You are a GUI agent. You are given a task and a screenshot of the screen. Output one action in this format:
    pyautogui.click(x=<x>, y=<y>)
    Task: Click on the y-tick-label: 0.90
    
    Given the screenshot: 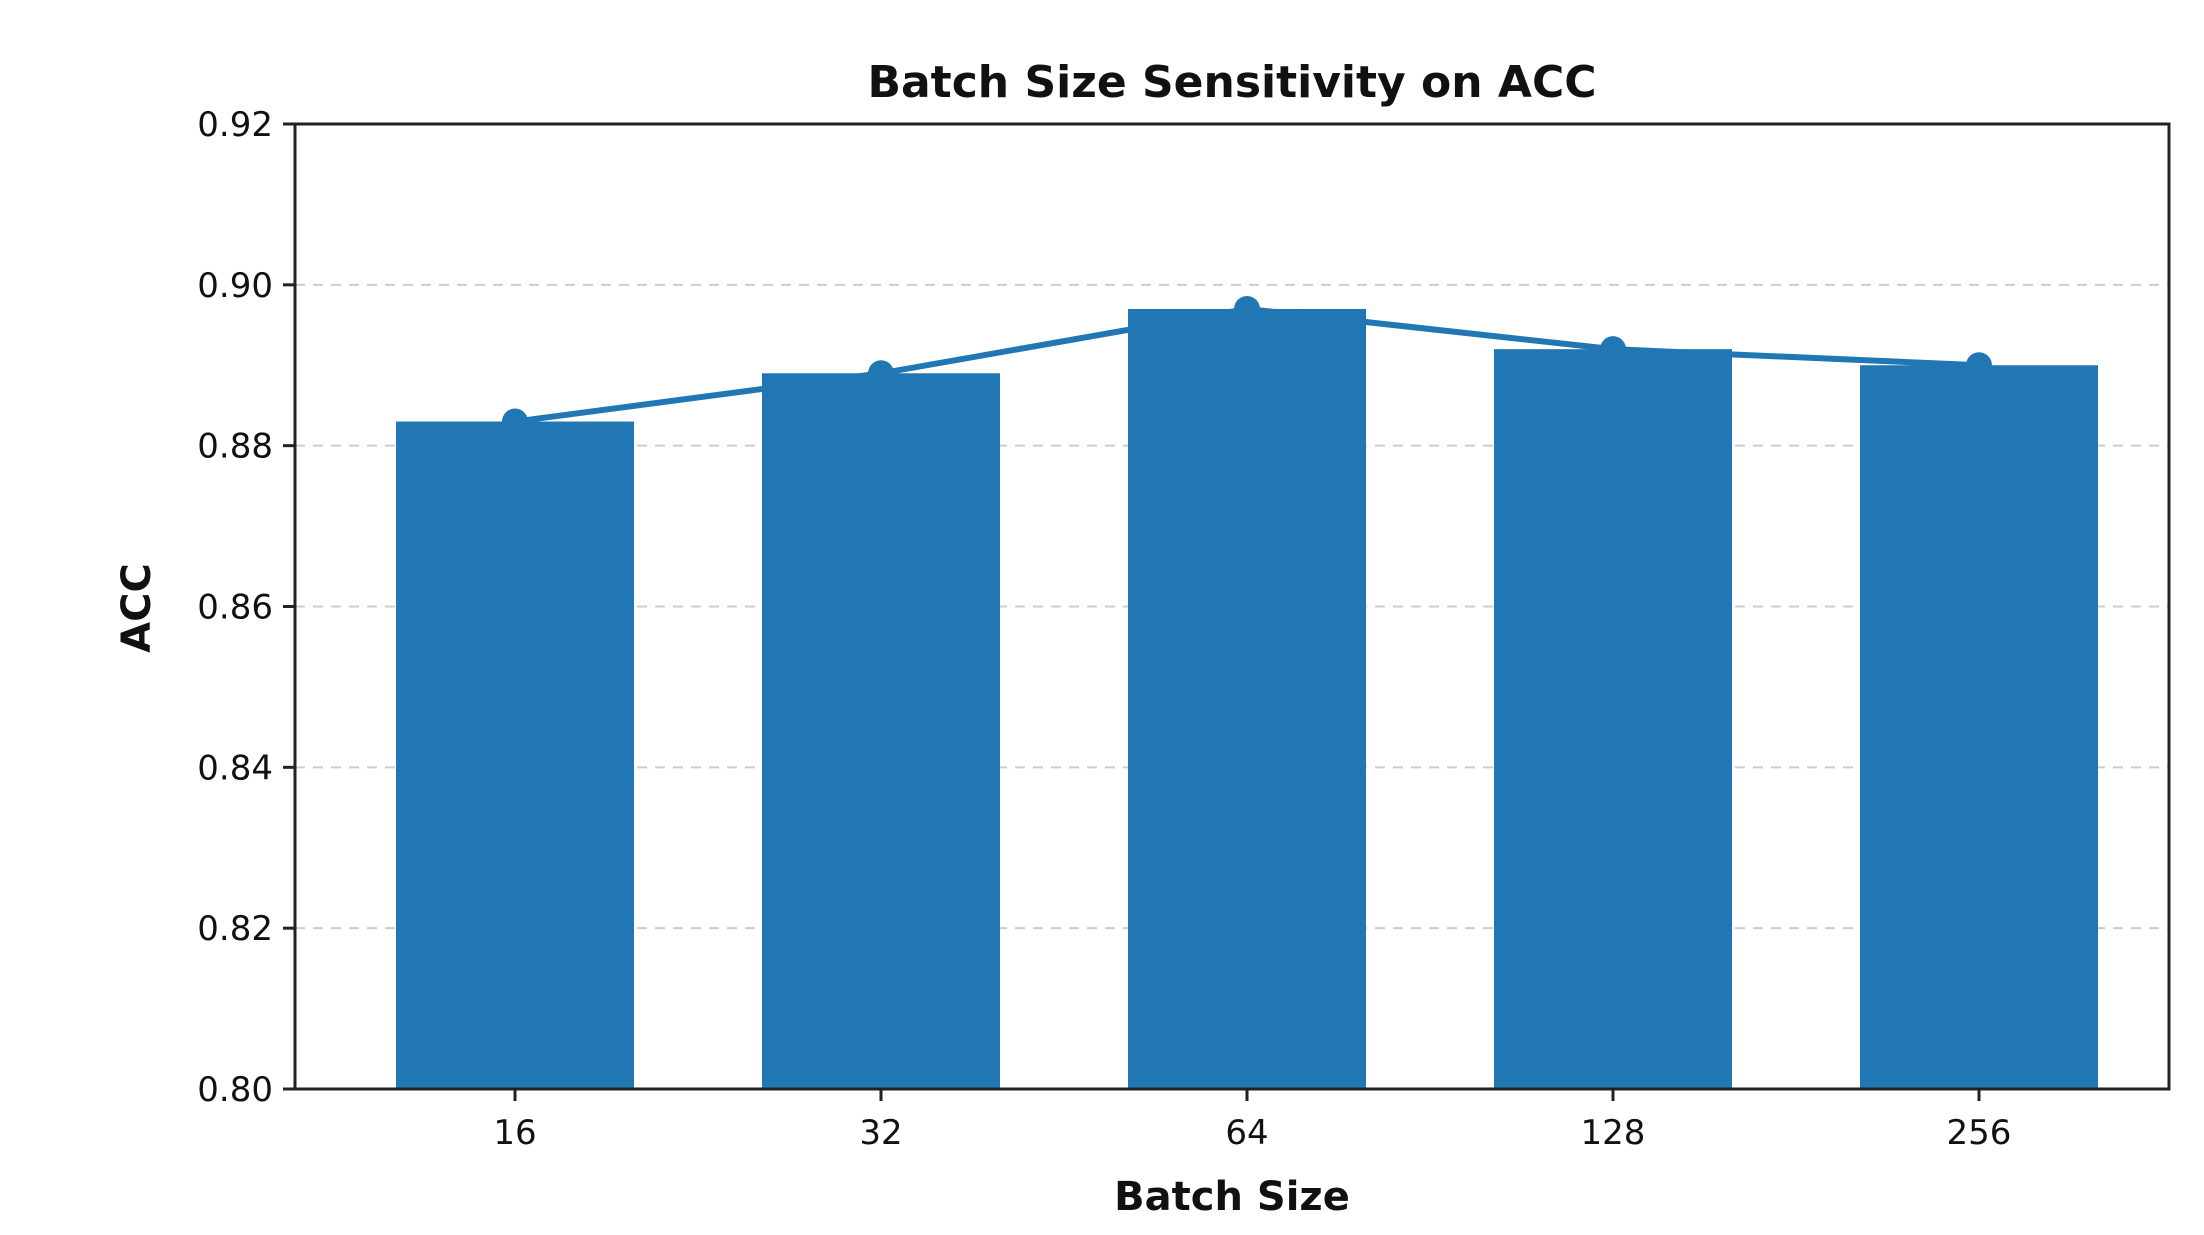 What is the action you would take?
    pyautogui.click(x=235, y=286)
    